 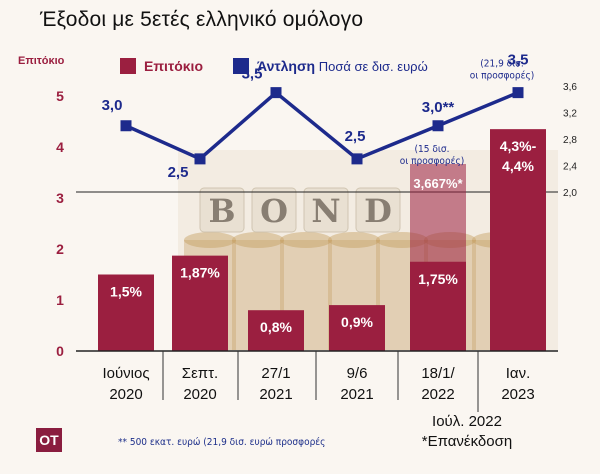 What do you see at coordinates (437, 394) in the screenshot?
I see `x-category-label: 2022` at bounding box center [437, 394].